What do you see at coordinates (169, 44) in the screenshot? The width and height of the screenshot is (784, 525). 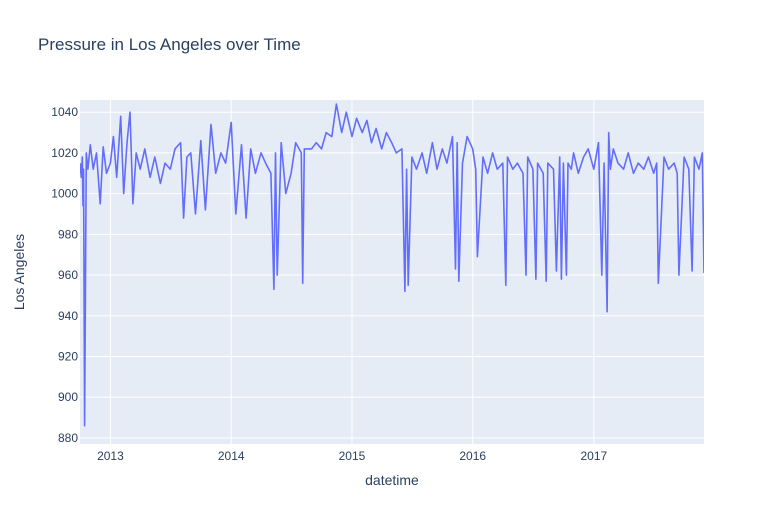 I see `chart-title: Pressure in Los Angeles over Time` at bounding box center [169, 44].